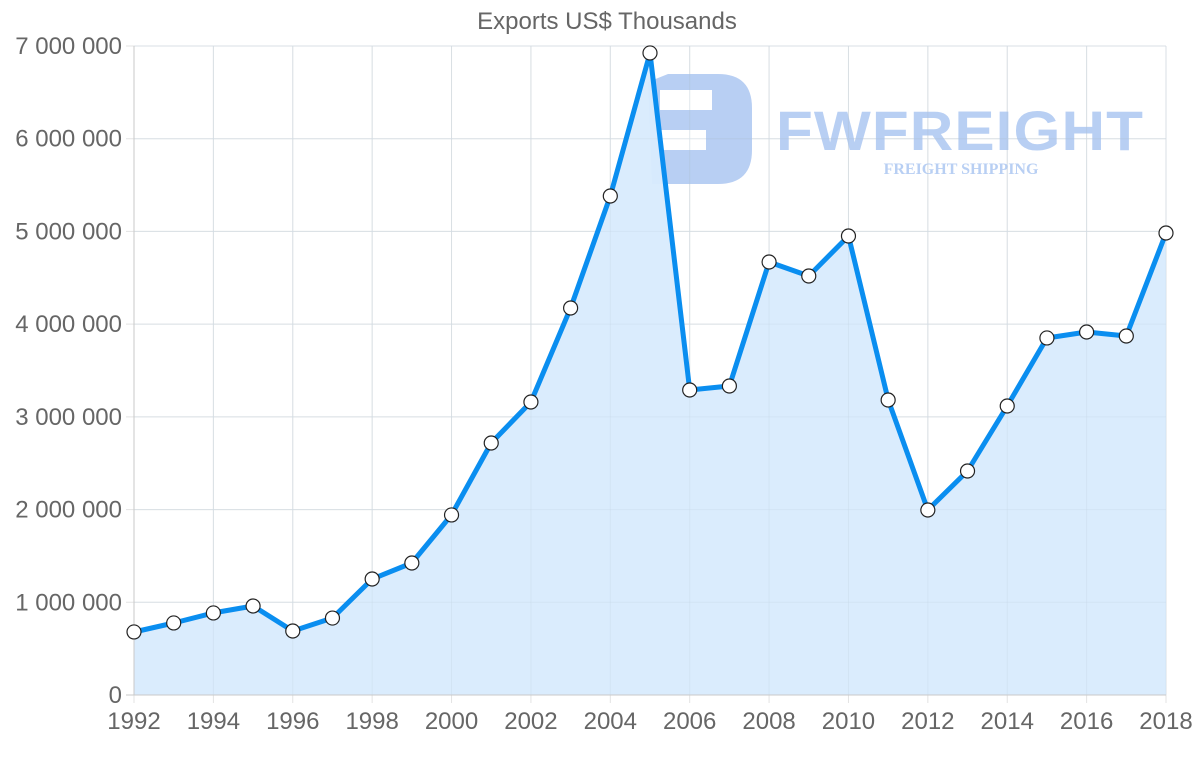 The height and width of the screenshot is (763, 1200). I want to click on watermark-tagline-text: FREIGHT SHIPPING, so click(961, 169).